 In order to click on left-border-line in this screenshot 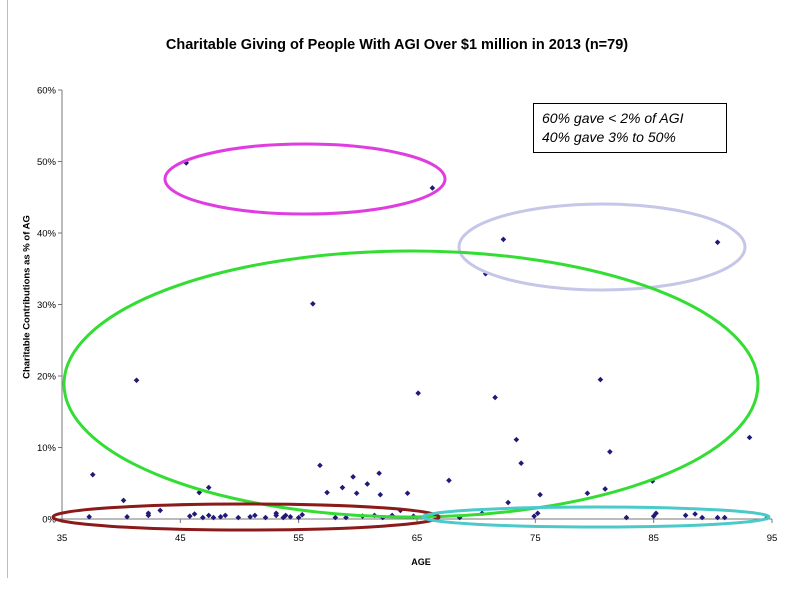, I will do `click(7, 289)`.